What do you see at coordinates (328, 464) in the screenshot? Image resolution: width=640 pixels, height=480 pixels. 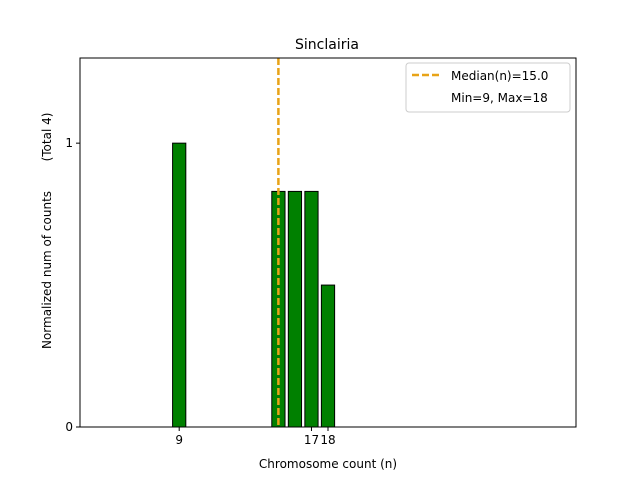 I see `x-axis-label: Chromosome count (n)` at bounding box center [328, 464].